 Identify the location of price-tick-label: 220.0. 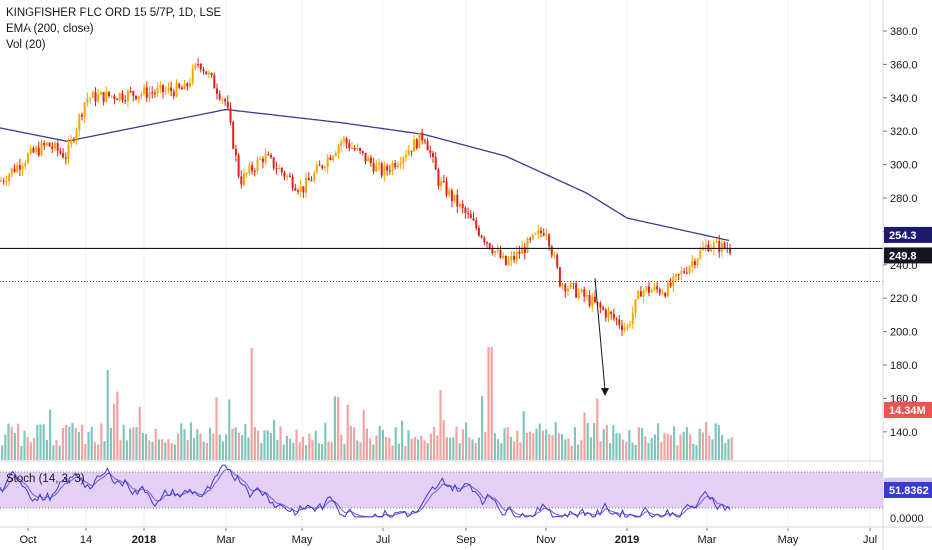
(904, 299).